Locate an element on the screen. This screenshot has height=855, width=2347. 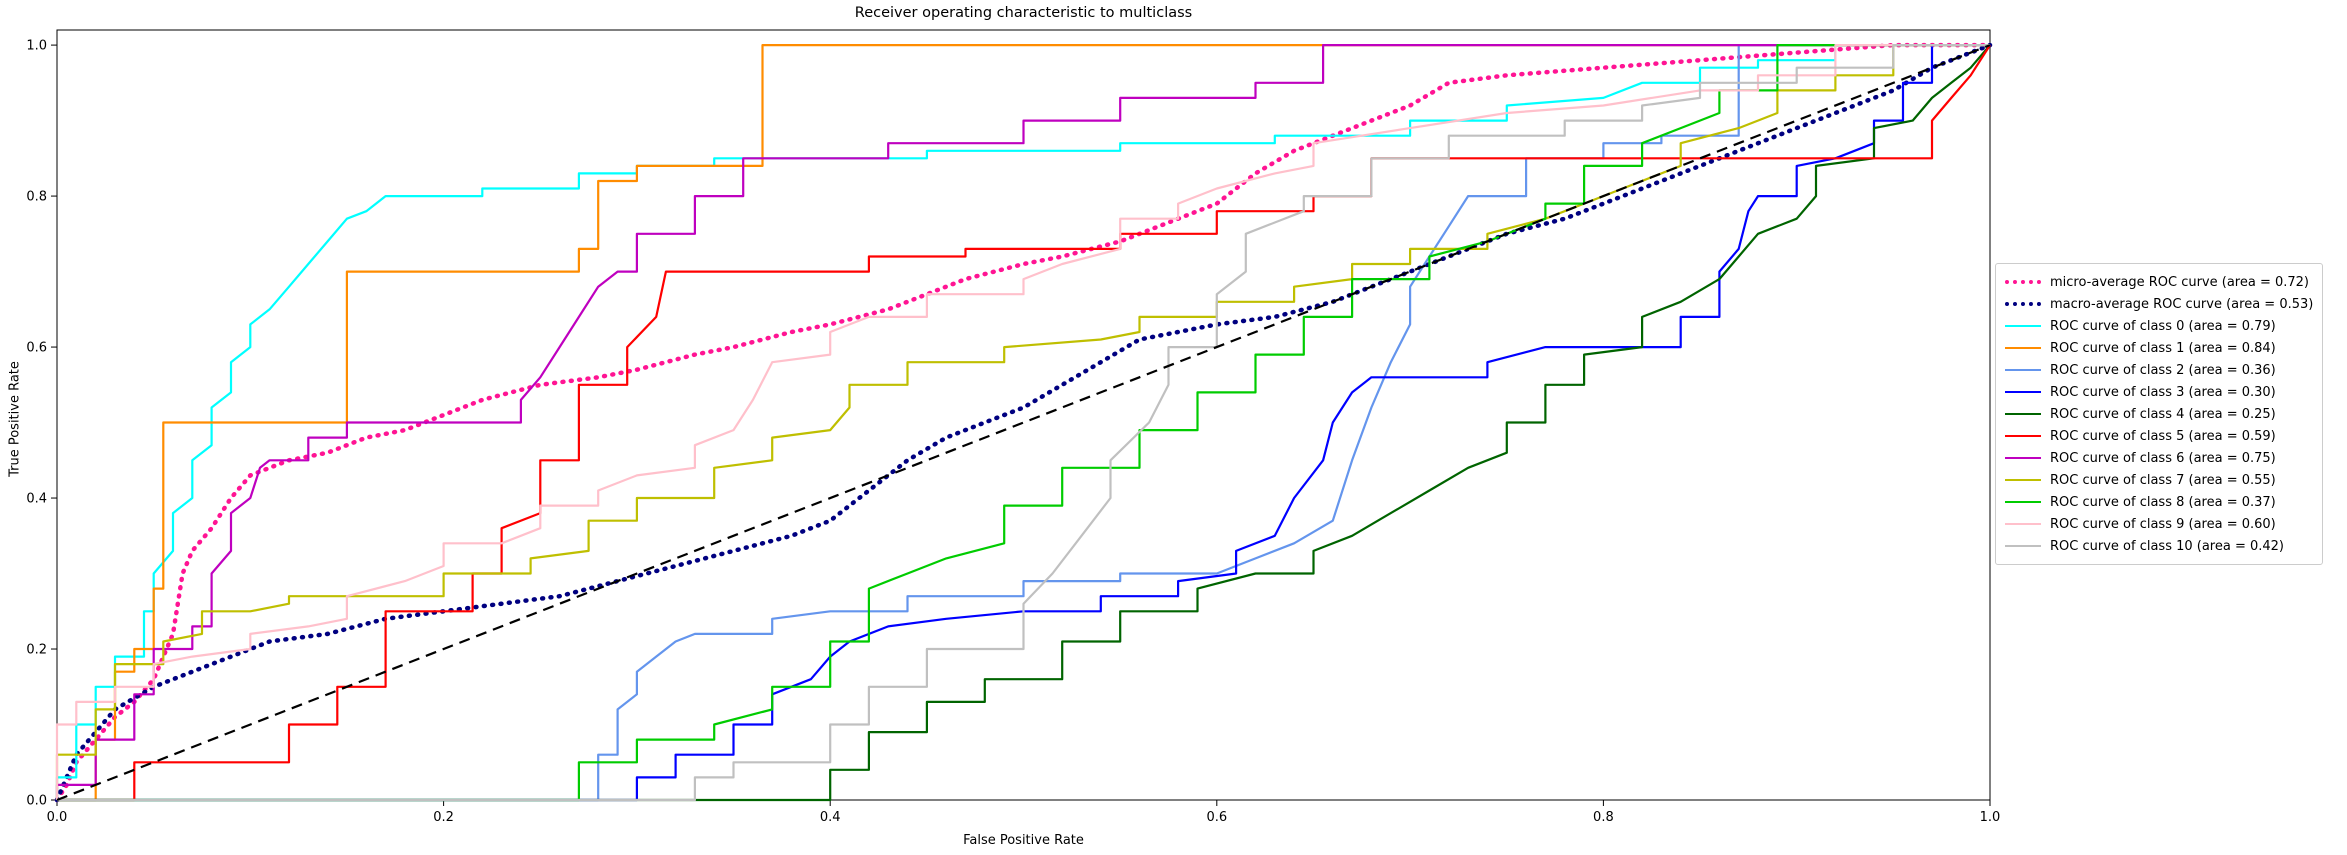
legend-item-class-3: ROC curve of class 3 (area = 0.30) is located at coordinates (2159, 392).